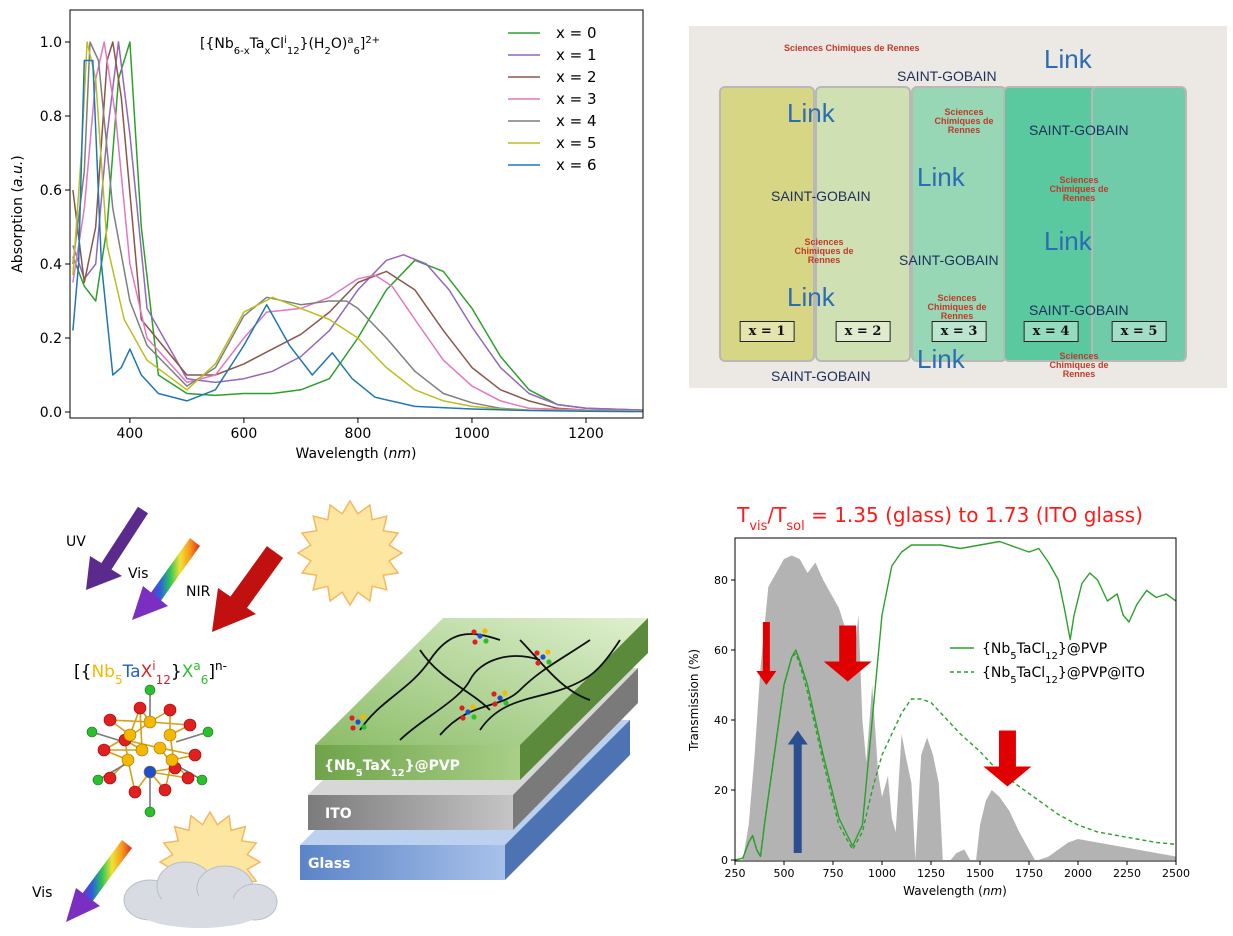  Describe the element at coordinates (811, 113) in the screenshot. I see `logo-link-2: Link` at that location.